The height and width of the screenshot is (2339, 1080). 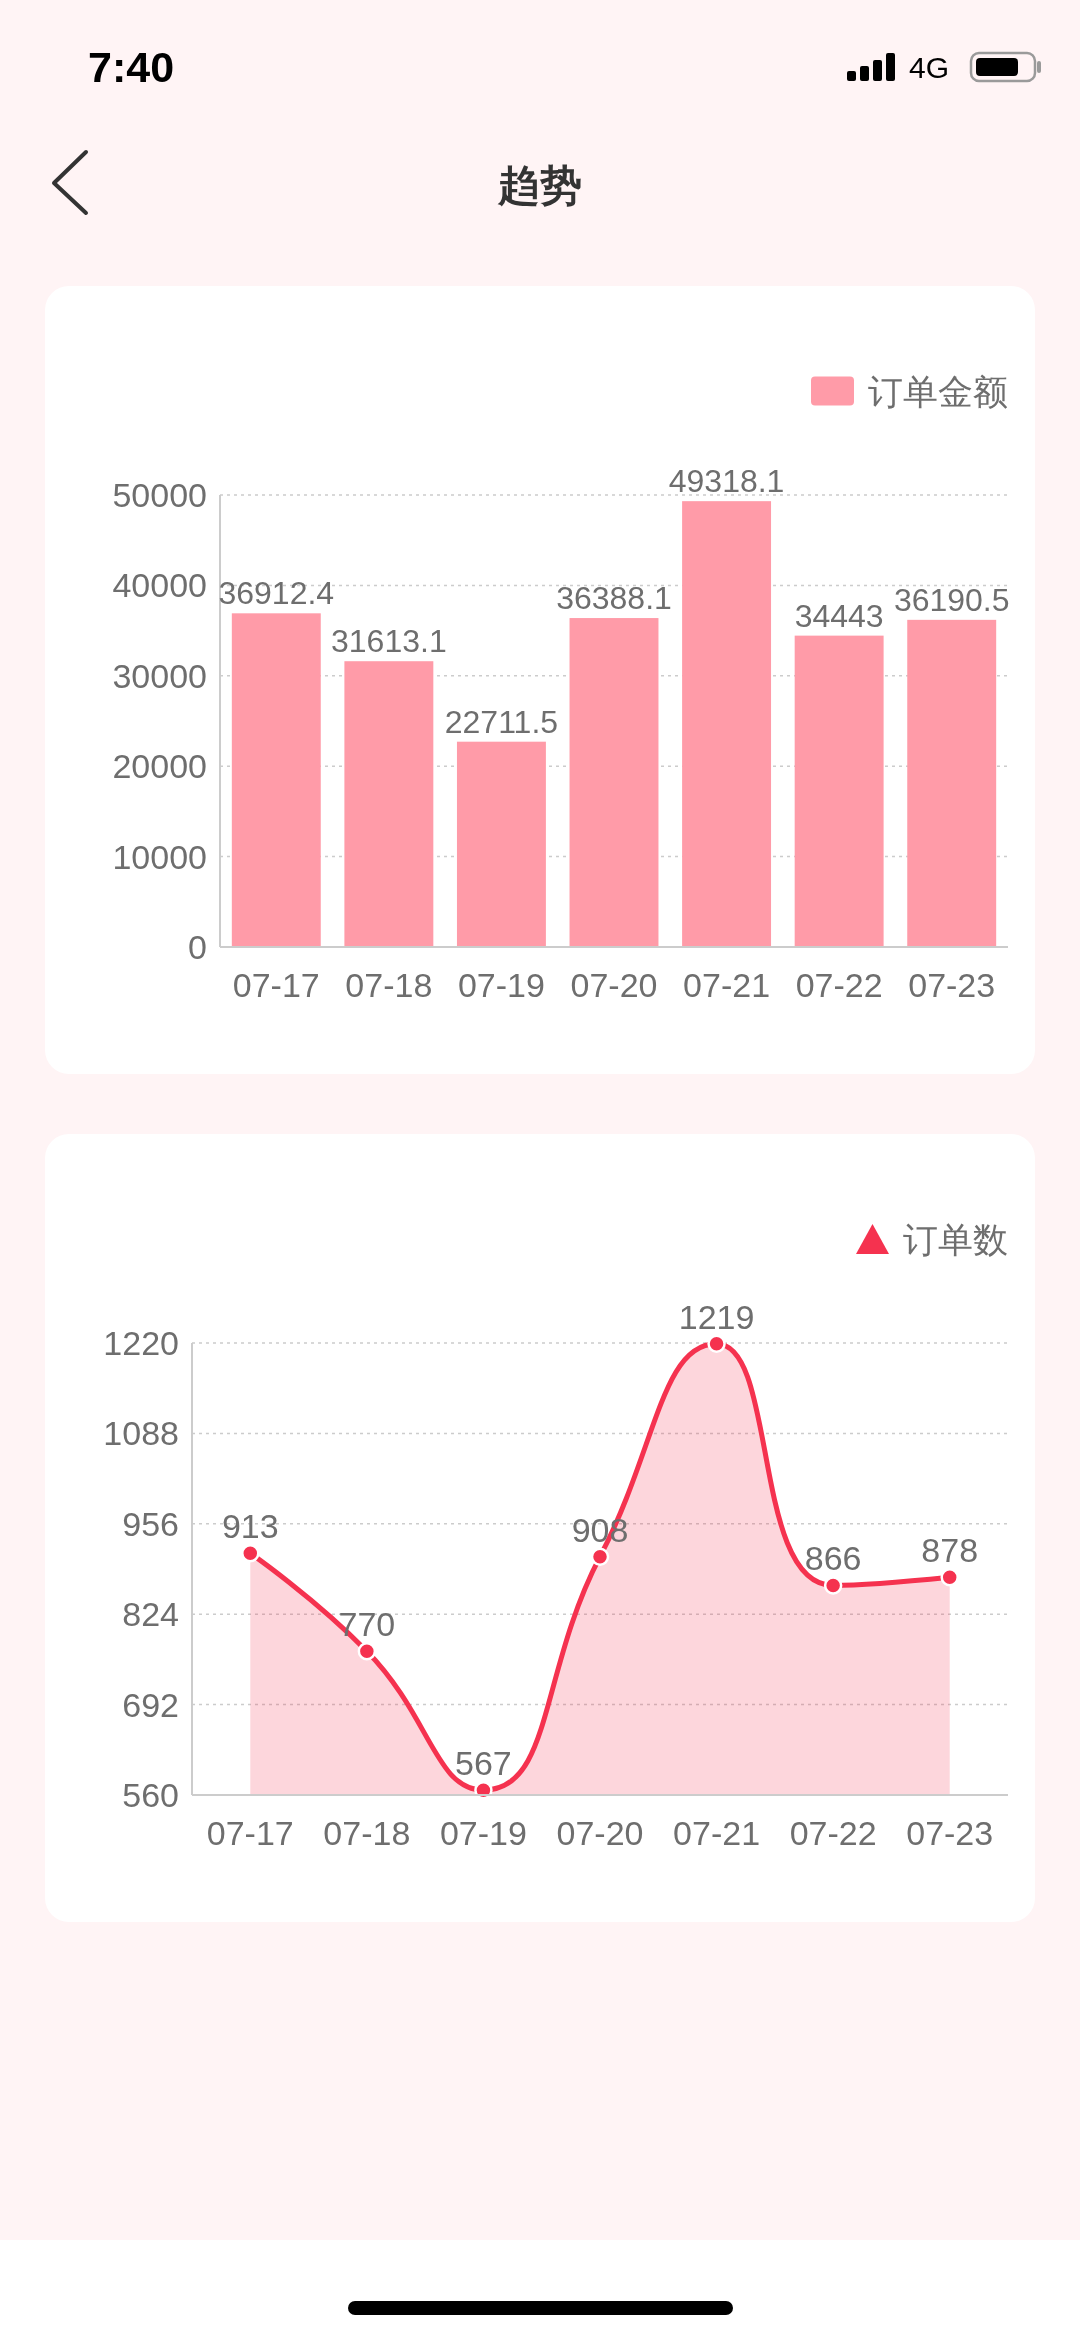 What do you see at coordinates (367, 1624) in the screenshot?
I see `data-label: 770` at bounding box center [367, 1624].